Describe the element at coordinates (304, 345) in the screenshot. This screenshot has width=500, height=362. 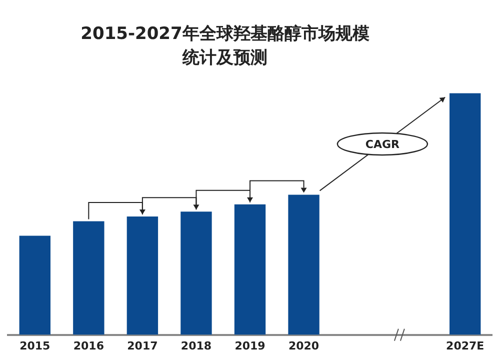
I see `x-tick-label: 2020` at that location.